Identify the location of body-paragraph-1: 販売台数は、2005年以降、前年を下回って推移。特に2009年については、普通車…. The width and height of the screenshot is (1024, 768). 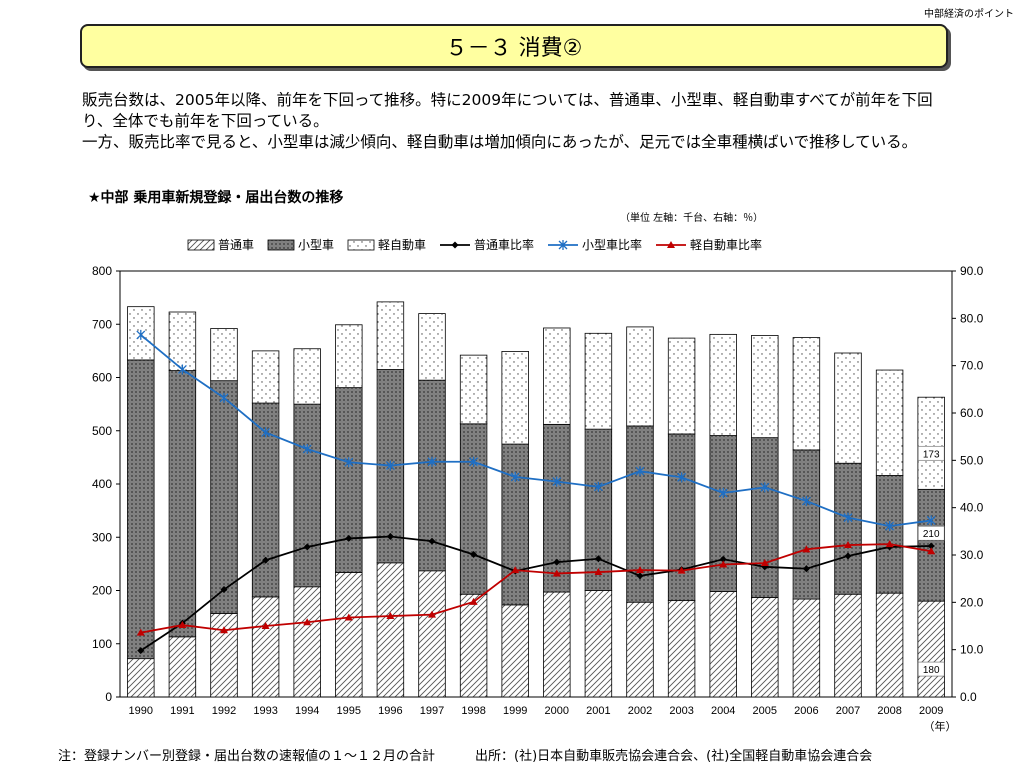
(507, 110).